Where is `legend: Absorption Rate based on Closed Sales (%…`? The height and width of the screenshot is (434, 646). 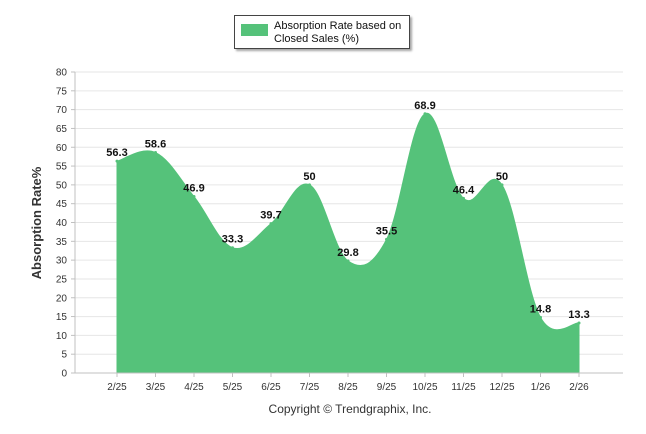
legend: Absorption Rate based on Closed Sales (%… is located at coordinates (322, 32).